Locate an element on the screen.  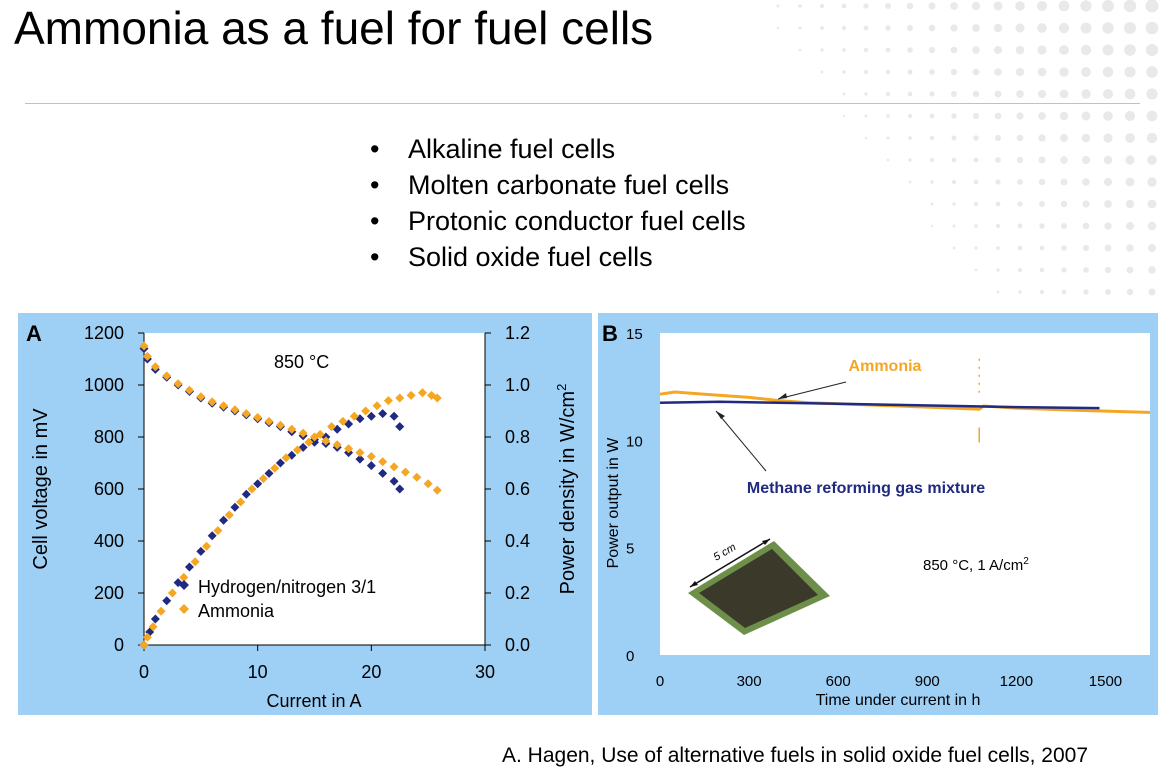
slide-title: Ammonia as a fuel for fuel cells is located at coordinates (334, 28).